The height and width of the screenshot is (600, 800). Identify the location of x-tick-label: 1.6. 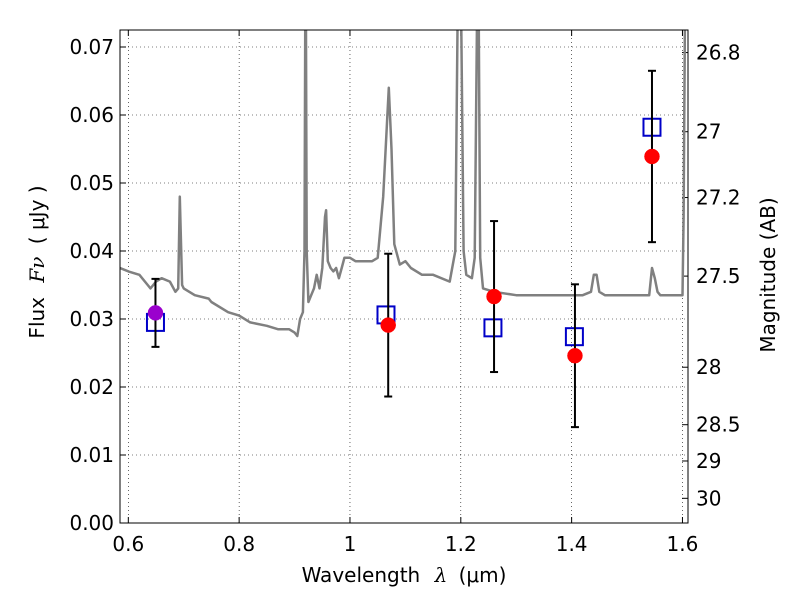
(683, 544).